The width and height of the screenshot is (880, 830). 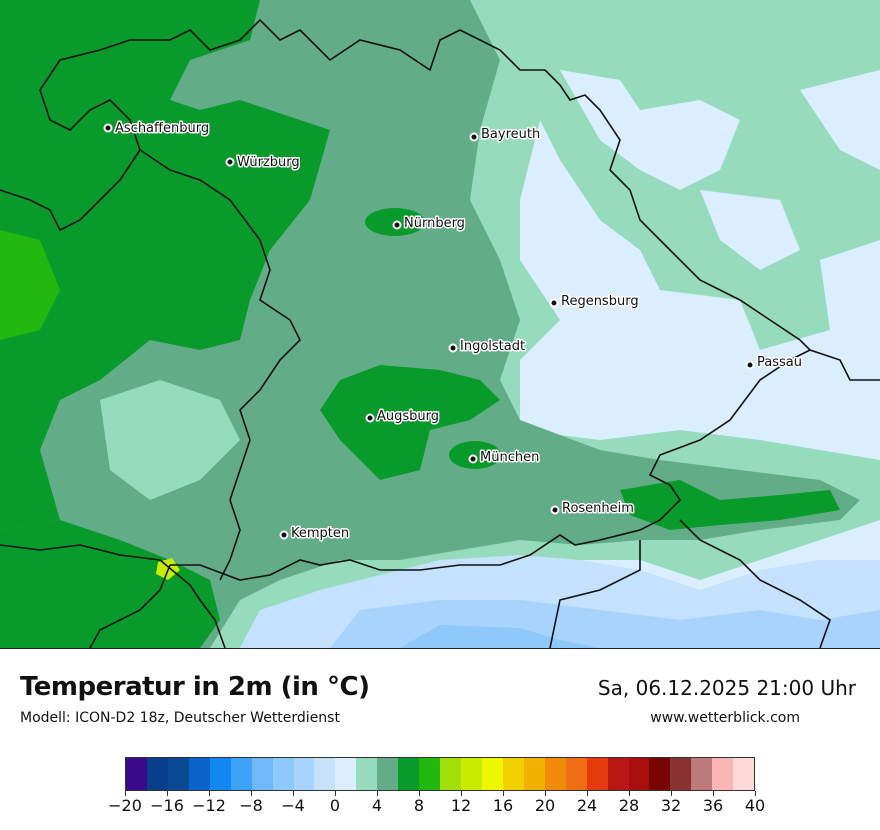 I want to click on legend-tick-label: −20, so click(x=125, y=805).